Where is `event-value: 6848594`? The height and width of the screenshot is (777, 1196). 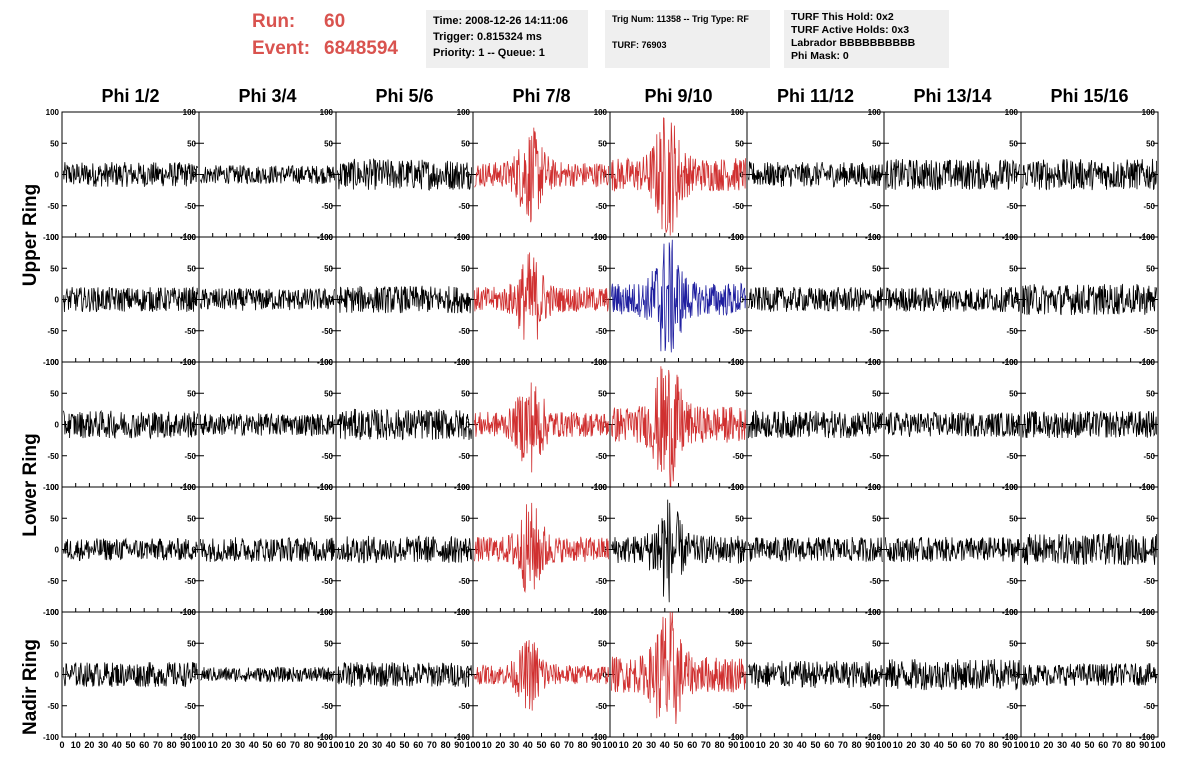 event-value: 6848594 is located at coordinates (361, 48).